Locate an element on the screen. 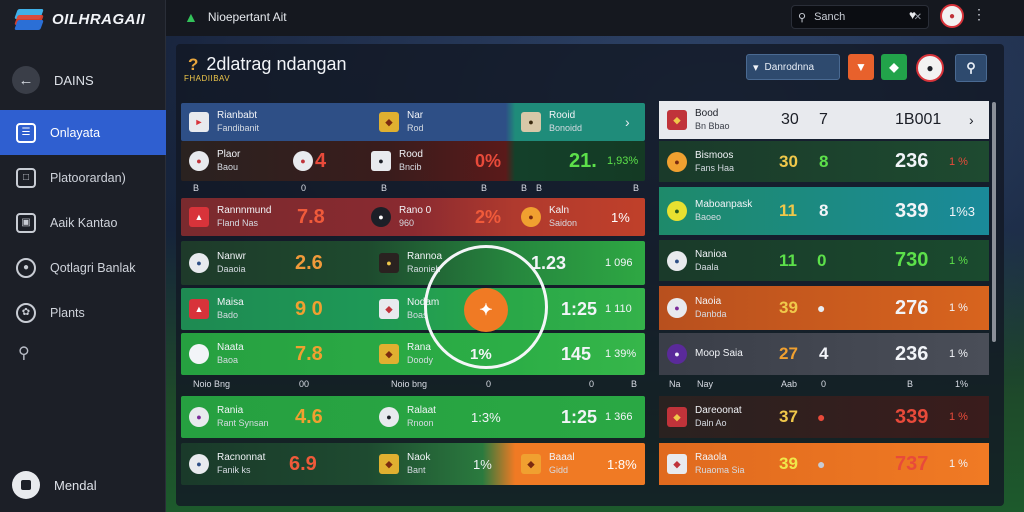 This screenshot has height=512, width=1024. score-value: 4 is located at coordinates (321, 160).